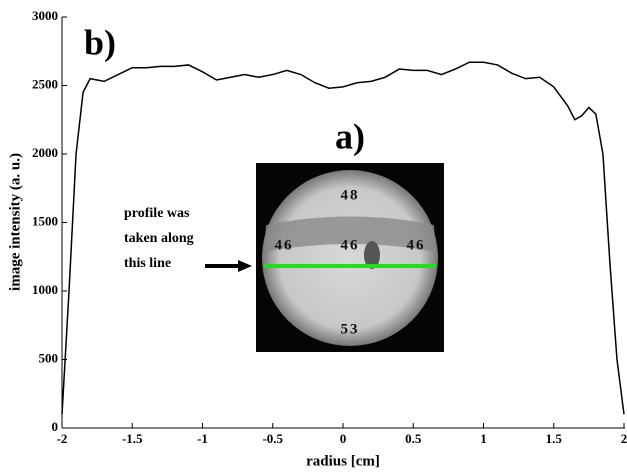 Image resolution: width=627 pixels, height=472 pixels. What do you see at coordinates (372, 255) in the screenshot?
I see `dark-spot` at bounding box center [372, 255].